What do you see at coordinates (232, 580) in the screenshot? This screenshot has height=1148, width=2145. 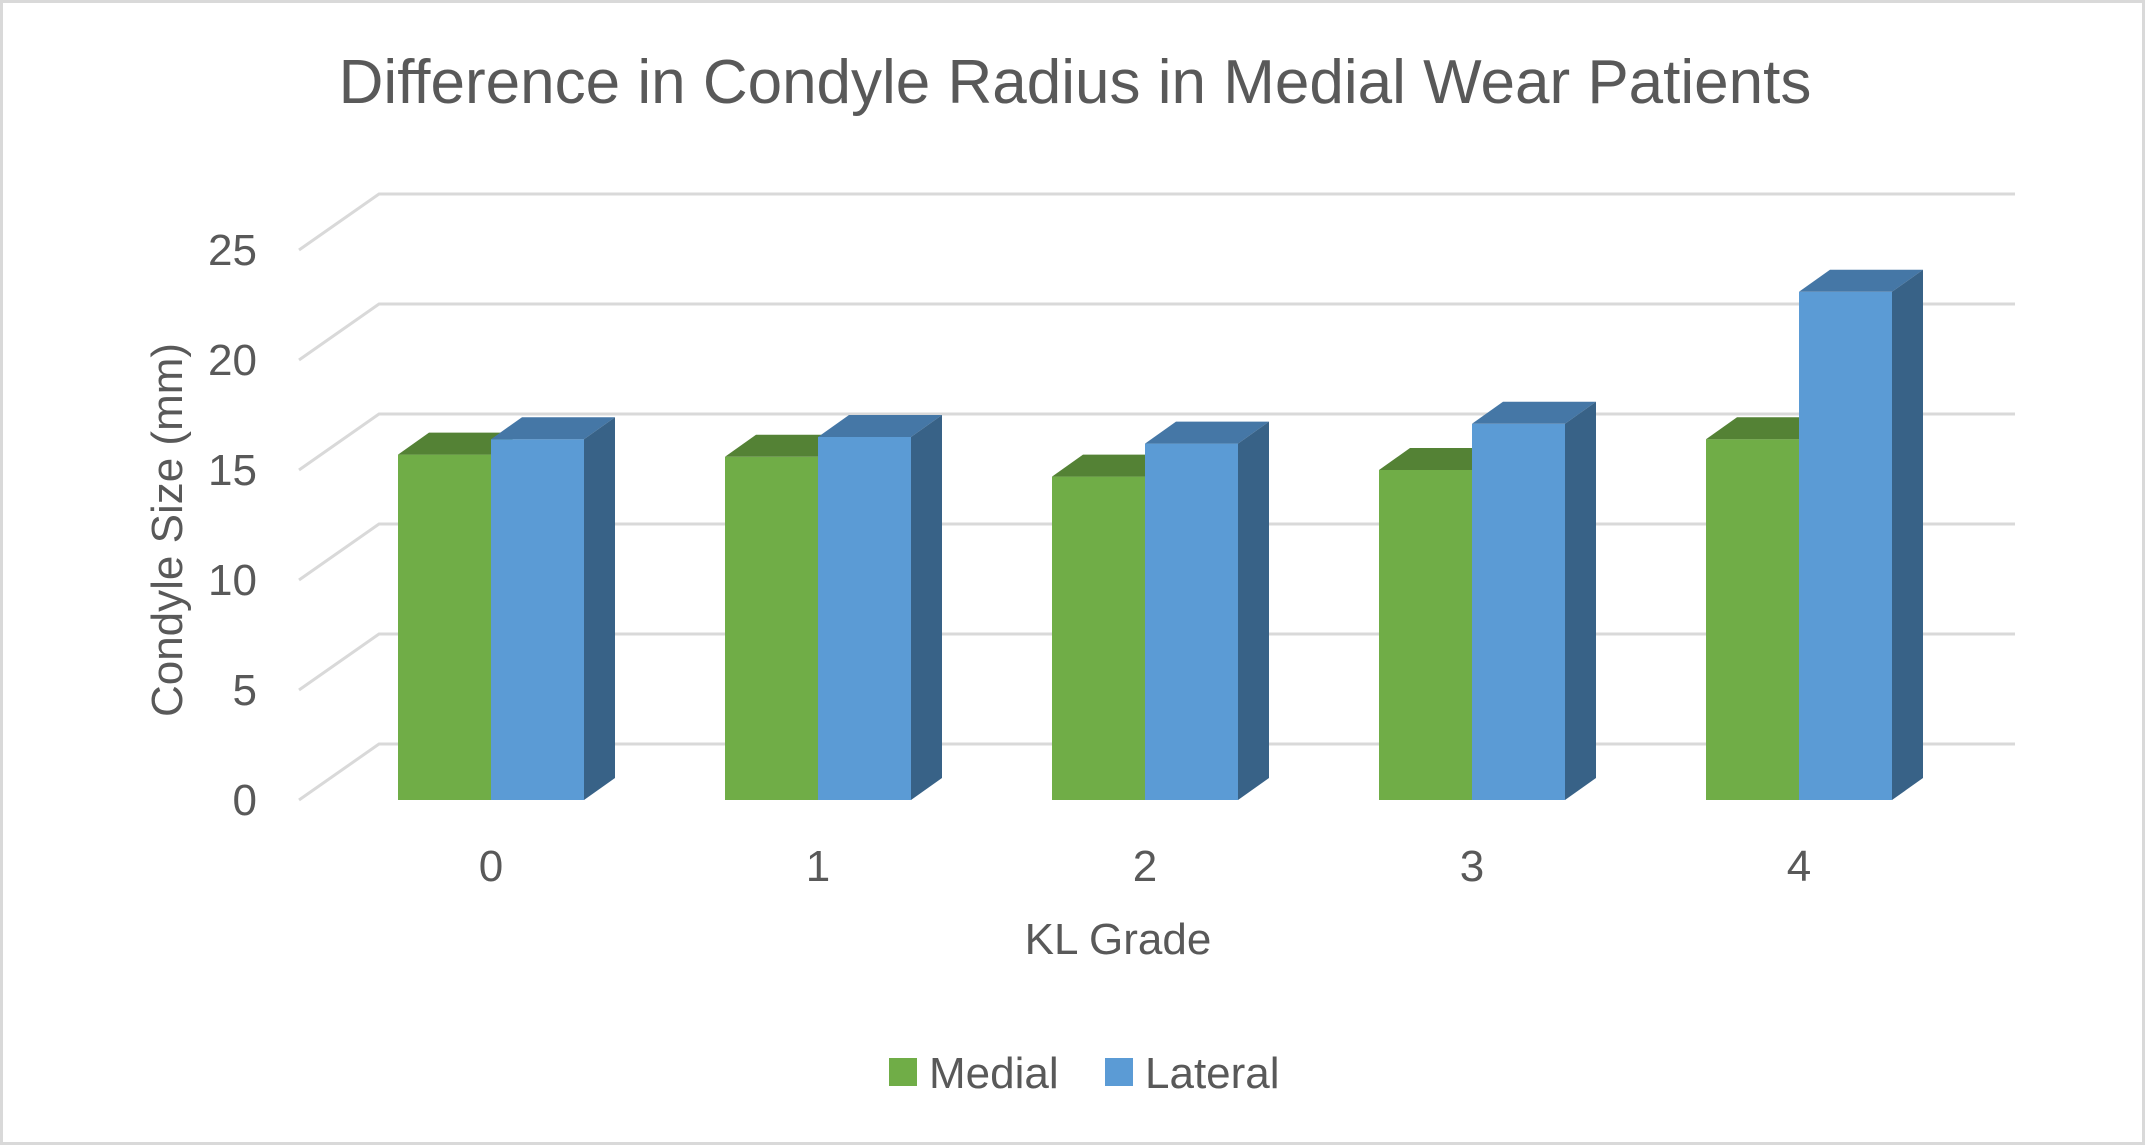 I see `y-tick-label: 10` at bounding box center [232, 580].